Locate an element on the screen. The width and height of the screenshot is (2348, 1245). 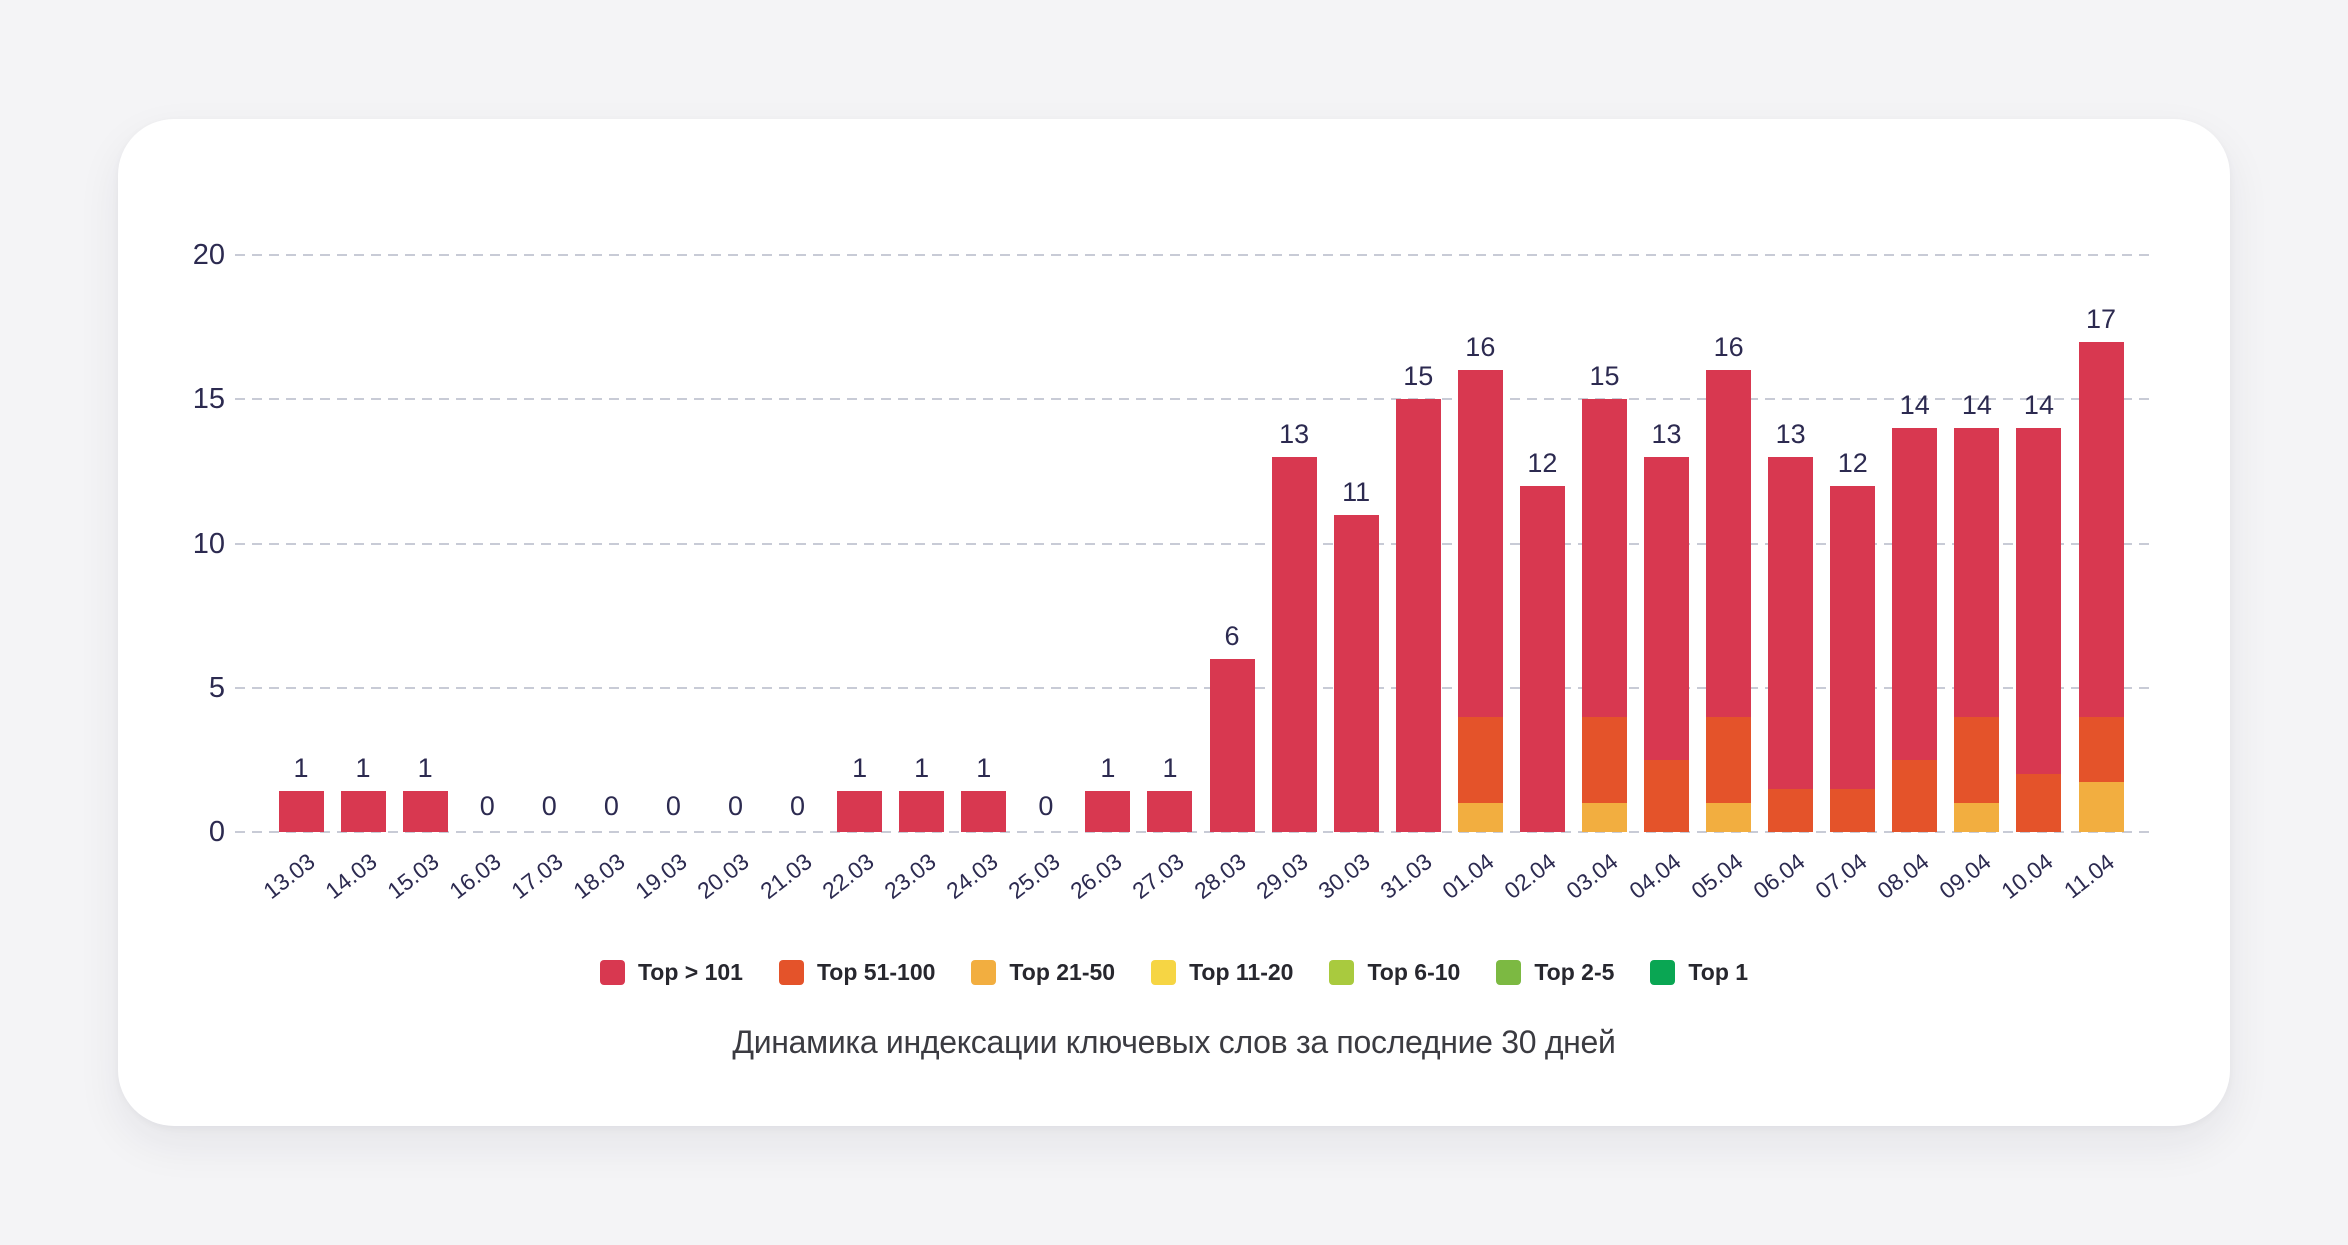
legend-label: Top 6-10 is located at coordinates (1414, 972).